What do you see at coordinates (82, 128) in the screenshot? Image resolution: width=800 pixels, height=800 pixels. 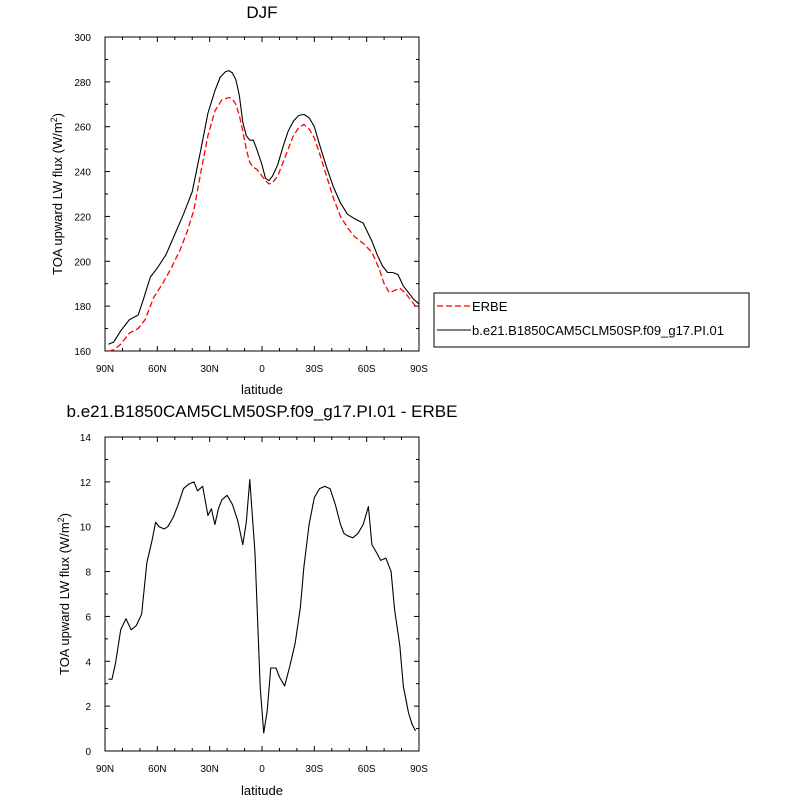 I see `top-y-tick-label: 260` at bounding box center [82, 128].